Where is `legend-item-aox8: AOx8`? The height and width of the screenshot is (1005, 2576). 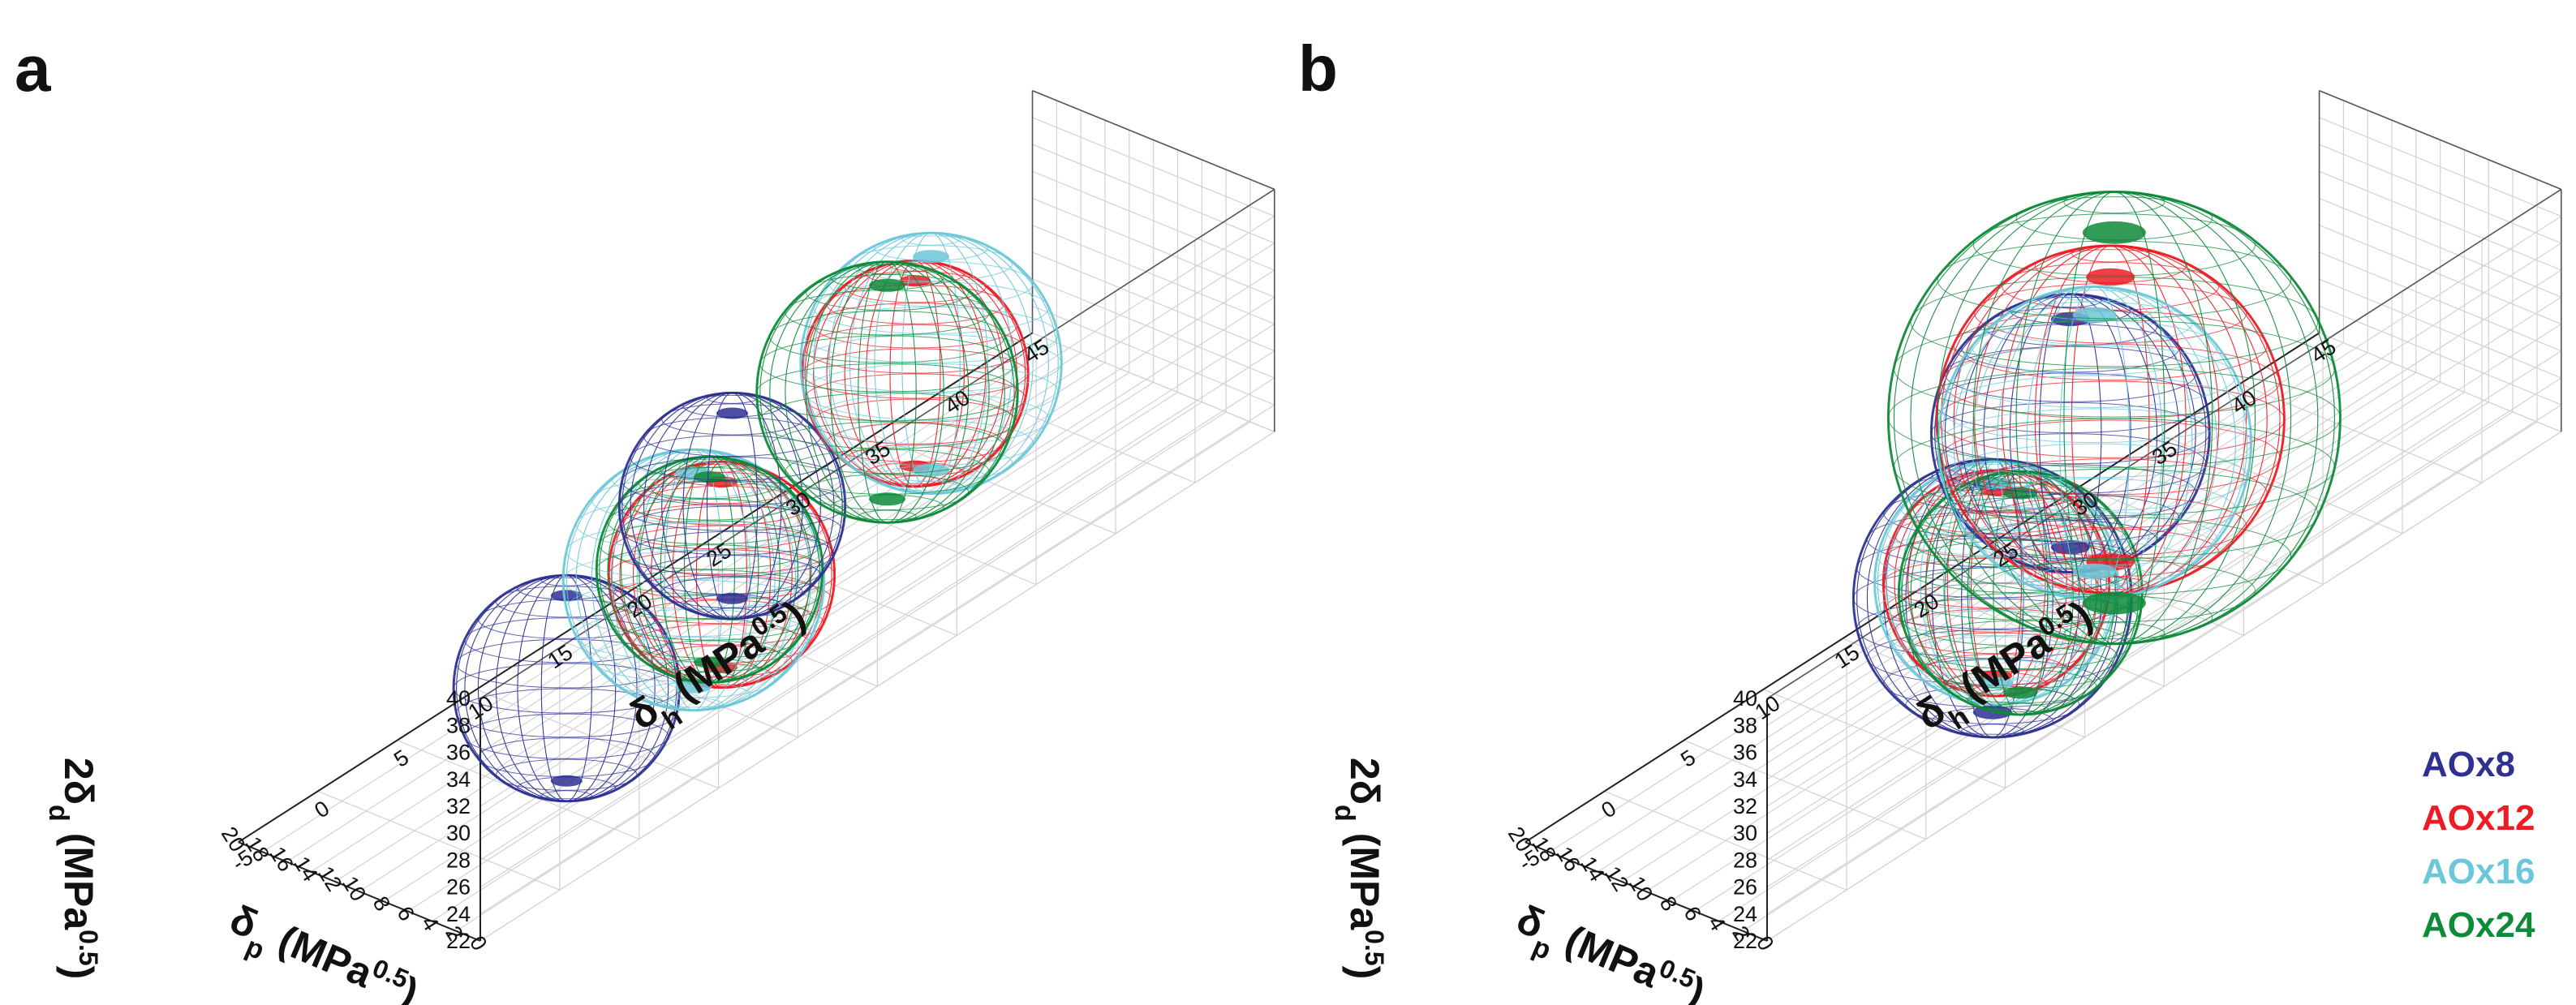 legend-item-aox8: AOx8 is located at coordinates (2468, 764).